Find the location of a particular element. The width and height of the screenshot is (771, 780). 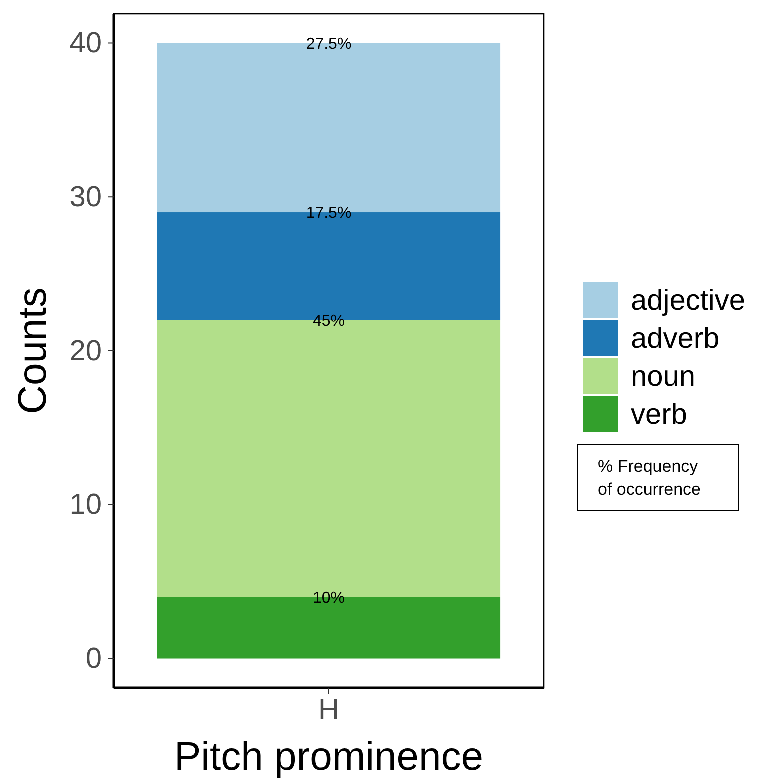

legend-label: adverb is located at coordinates (675, 339).